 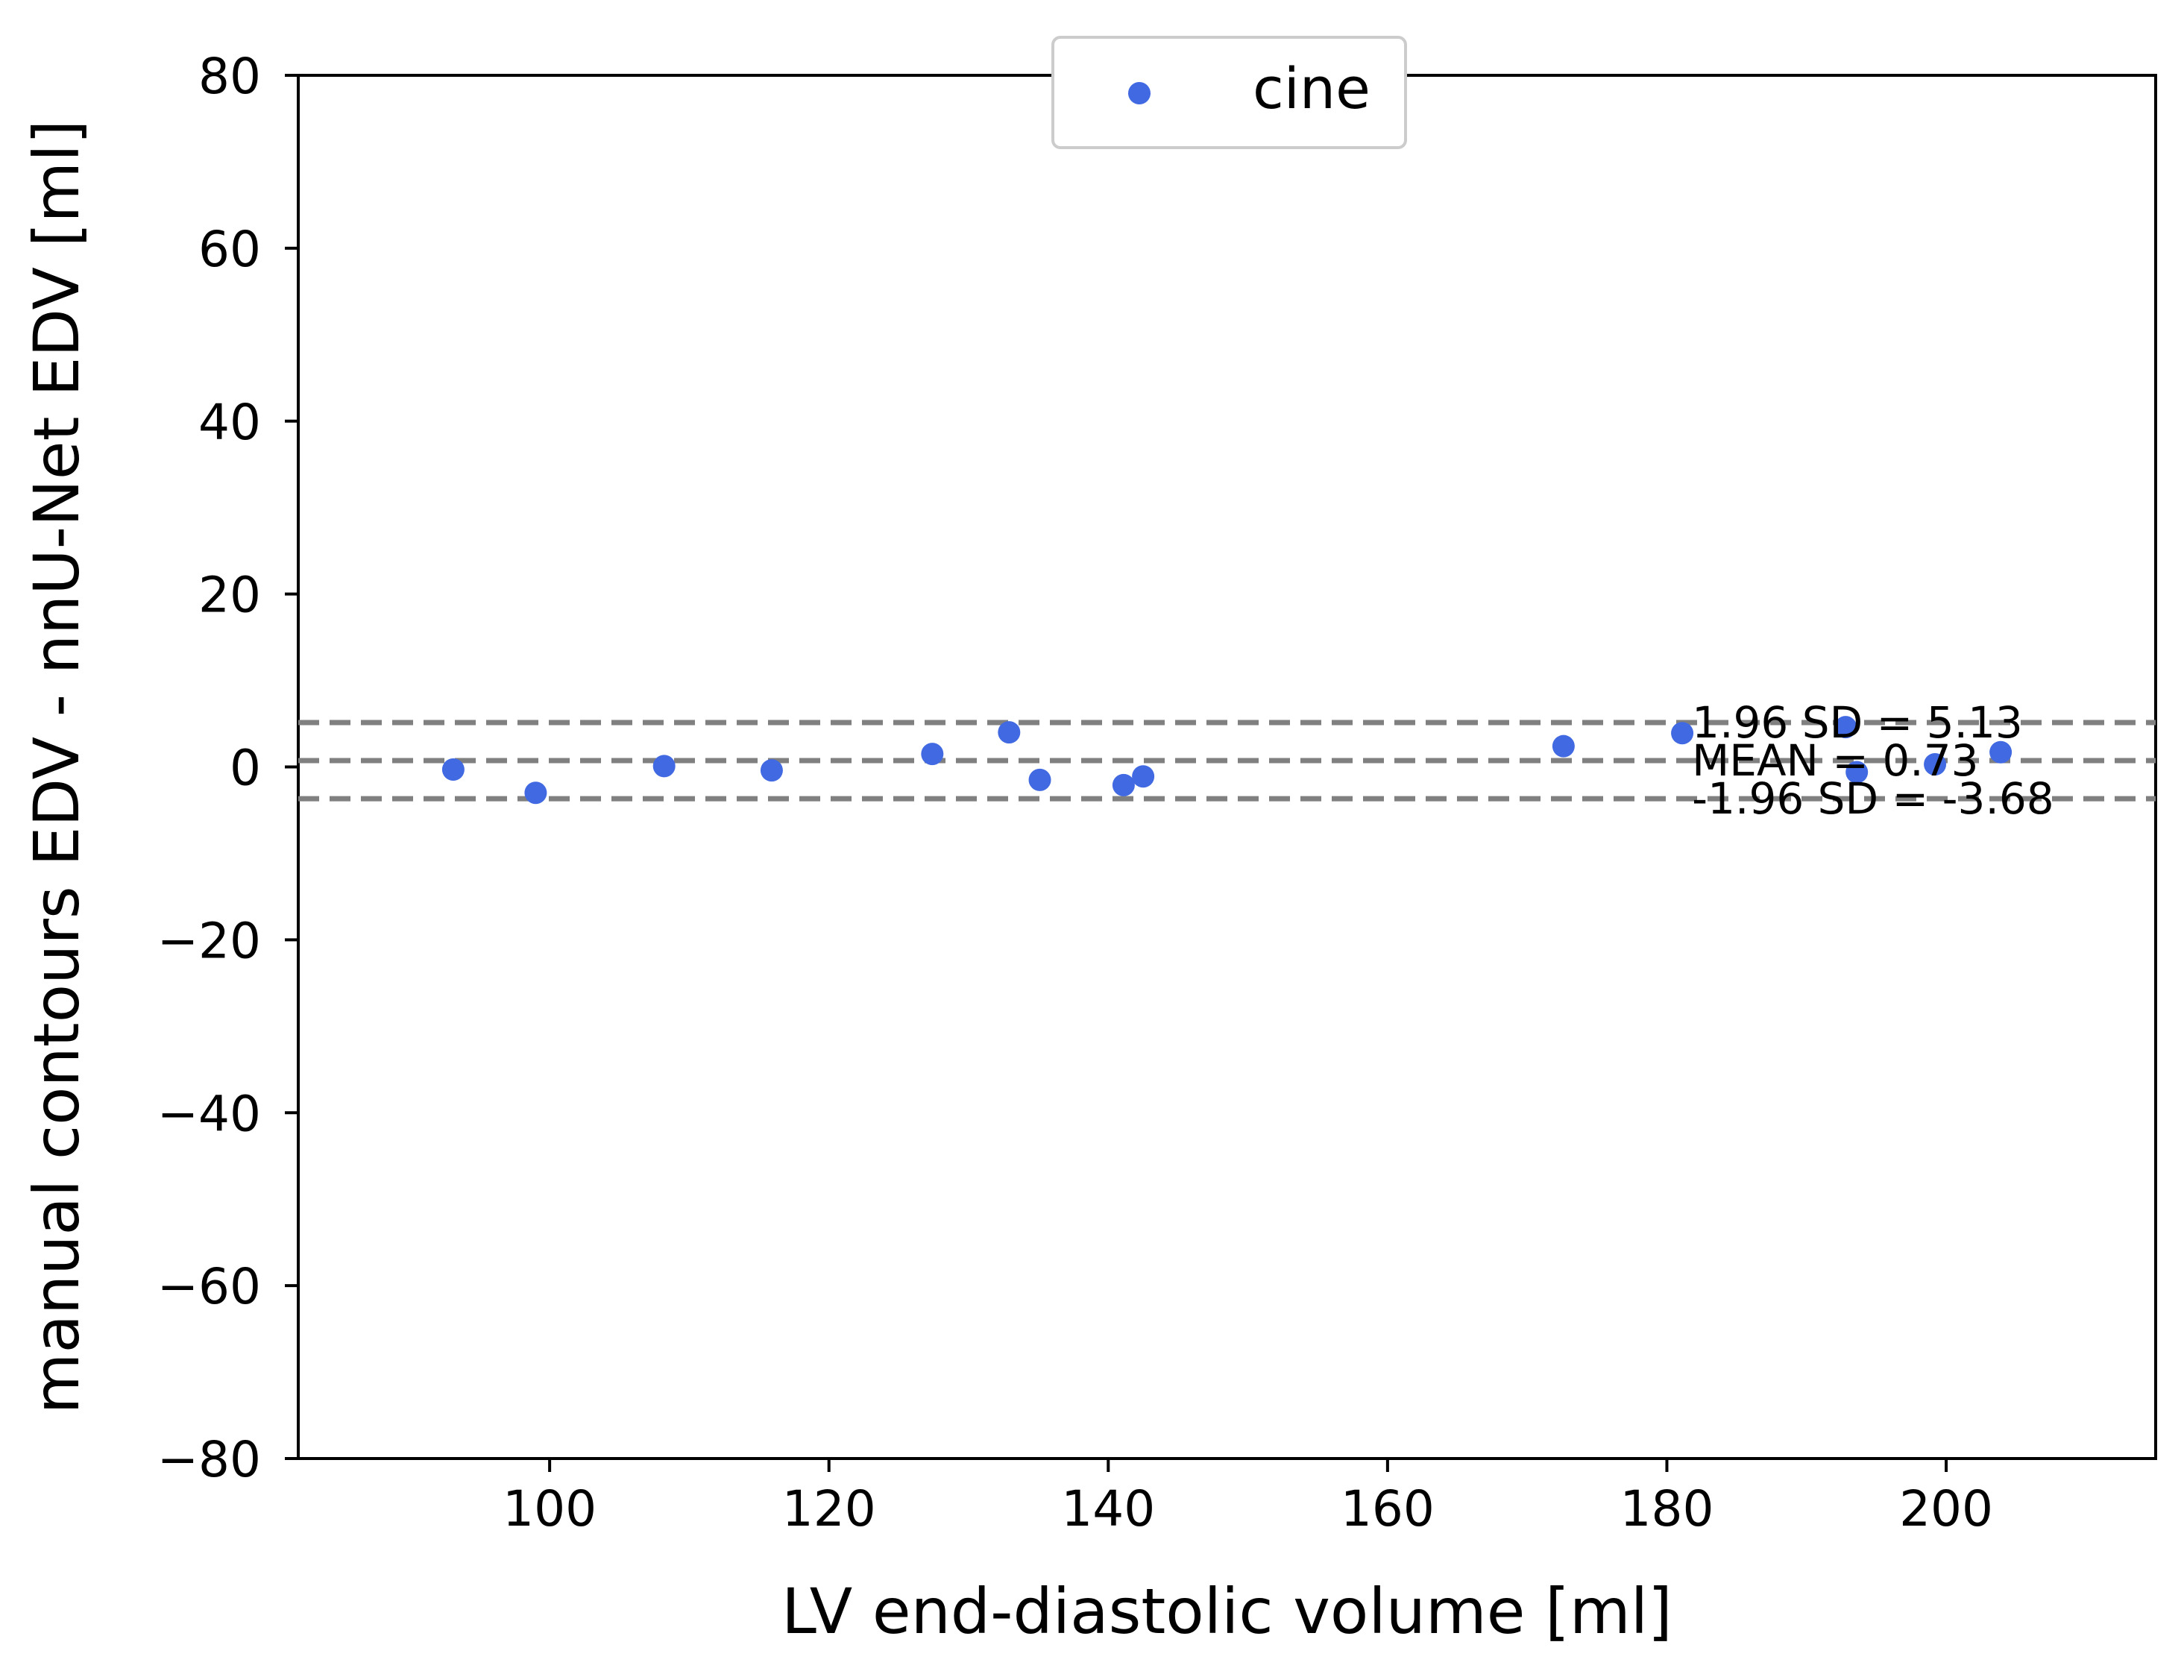 What do you see at coordinates (1857, 722) in the screenshot?
I see `reference-label-0: 1.96 SD = 5.13` at bounding box center [1857, 722].